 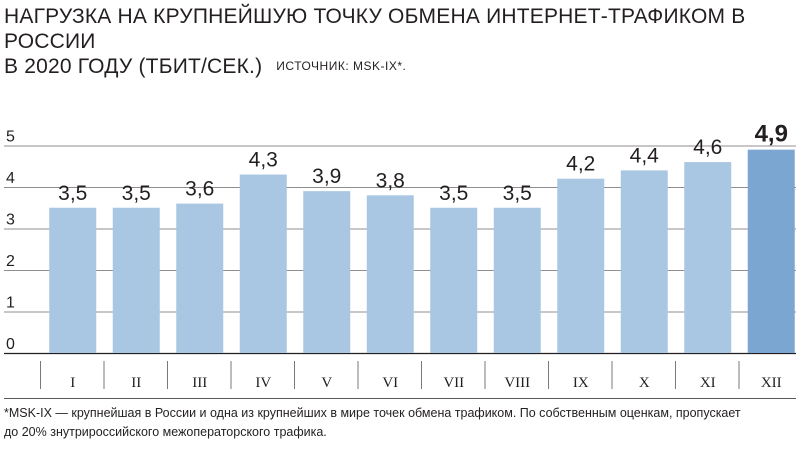 What do you see at coordinates (644, 383) in the screenshot?
I see `x-tick-label: X` at bounding box center [644, 383].